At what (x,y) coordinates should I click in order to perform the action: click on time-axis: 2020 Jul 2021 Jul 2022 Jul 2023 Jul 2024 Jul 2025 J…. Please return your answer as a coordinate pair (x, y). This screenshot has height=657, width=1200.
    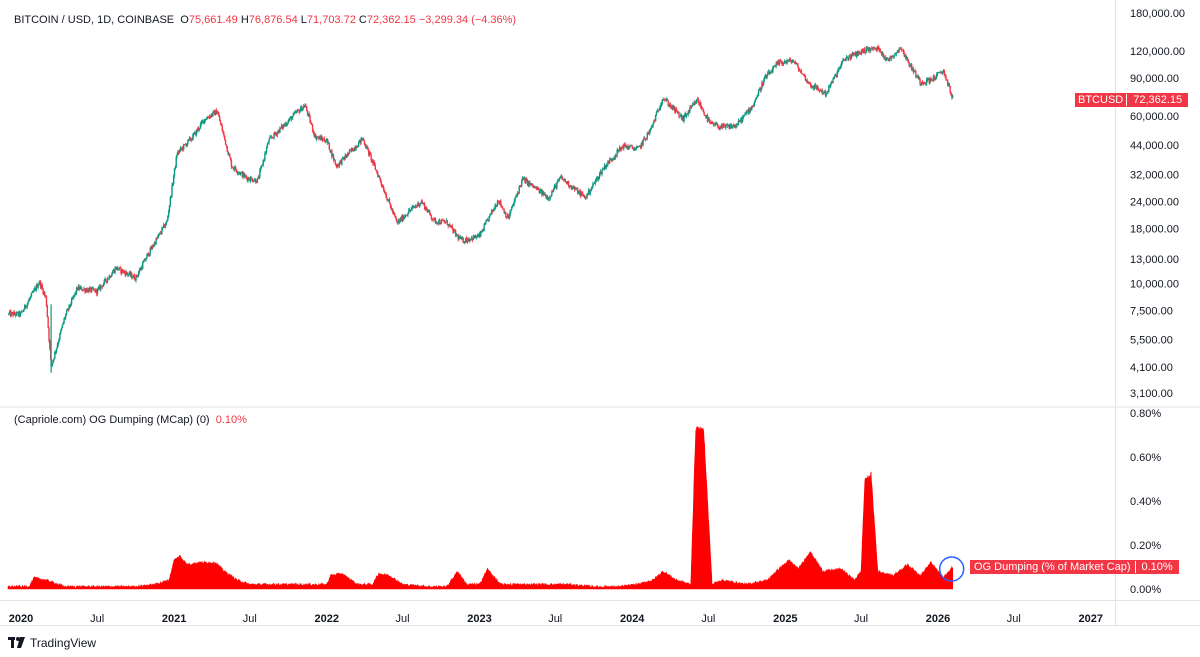
    Looking at the image, I should click on (556, 619).